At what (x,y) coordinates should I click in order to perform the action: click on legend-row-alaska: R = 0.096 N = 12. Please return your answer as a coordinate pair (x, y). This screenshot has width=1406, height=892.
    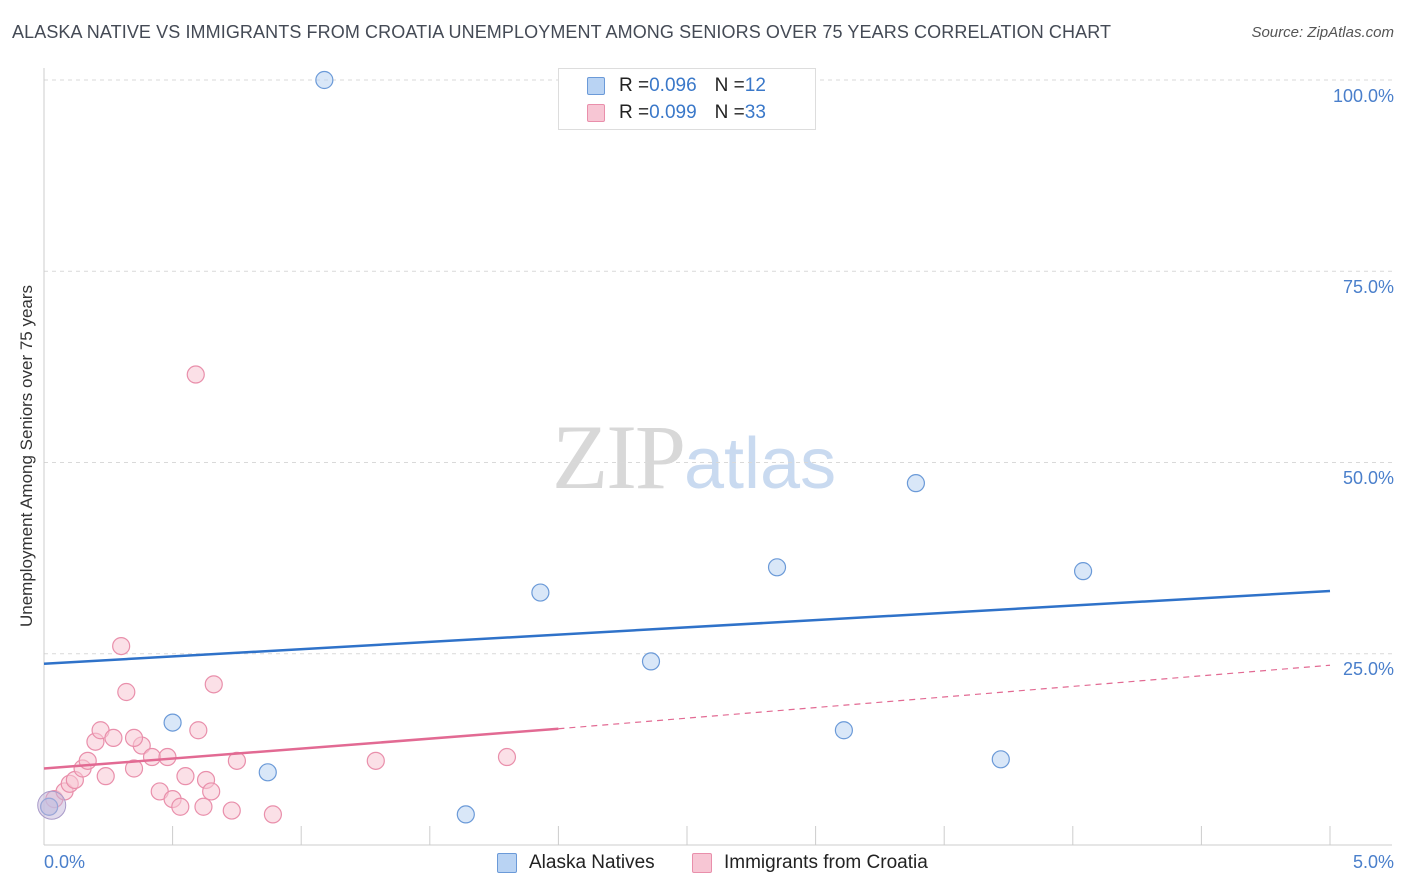
    Looking at the image, I should click on (676, 86).